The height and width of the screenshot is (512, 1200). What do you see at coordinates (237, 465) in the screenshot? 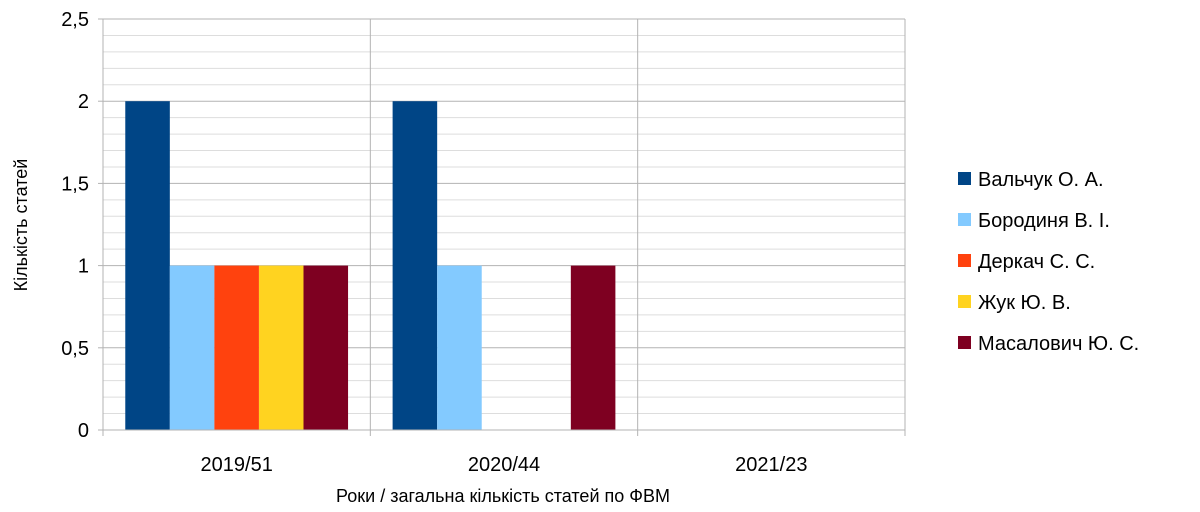
I see `x-tick-label: 2019/51` at bounding box center [237, 465].